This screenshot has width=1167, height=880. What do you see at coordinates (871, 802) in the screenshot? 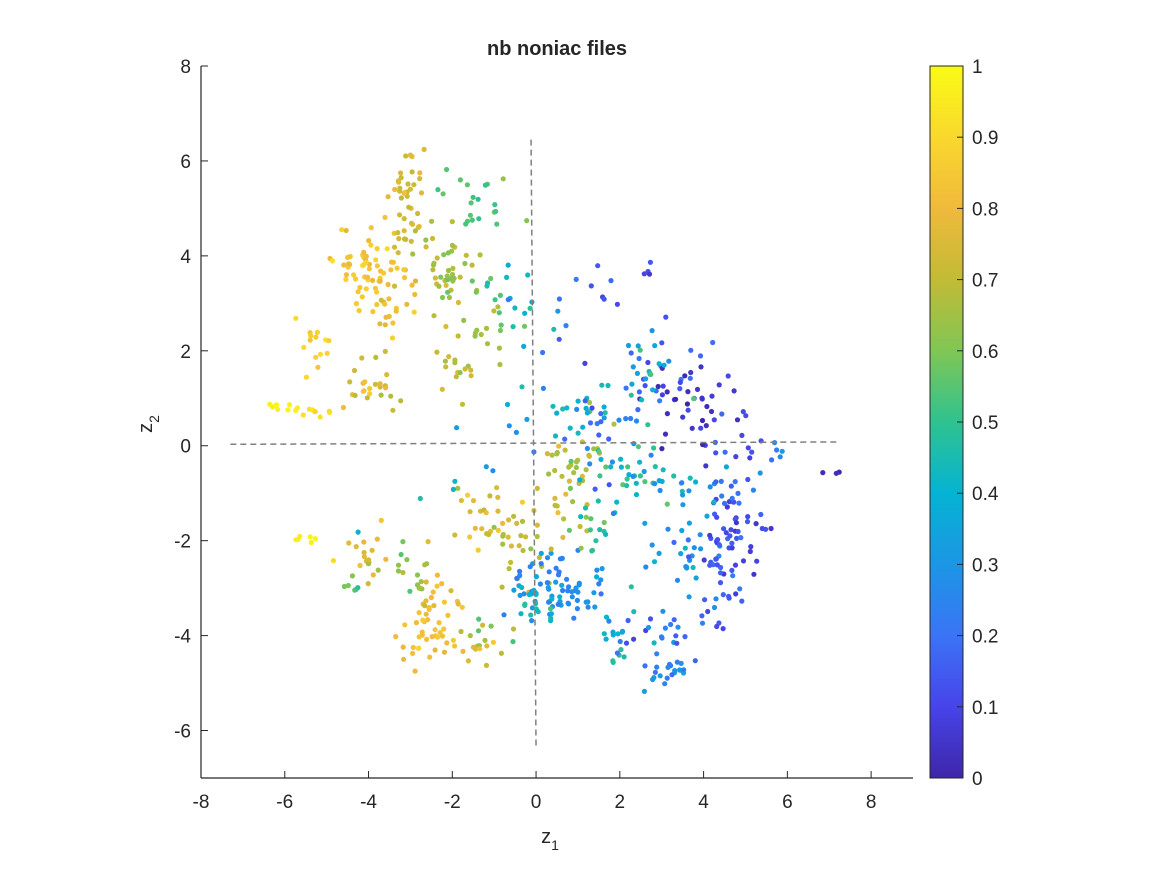
I see `x-tick-label: 8` at bounding box center [871, 802].